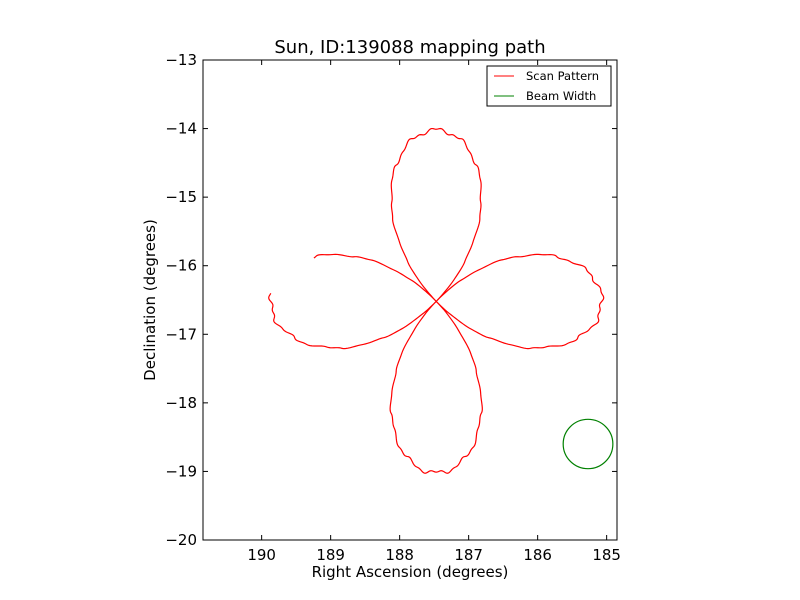 The image size is (800, 600). Describe the element at coordinates (150, 300) in the screenshot. I see `y-axis-label: Declination (degrees)` at that location.